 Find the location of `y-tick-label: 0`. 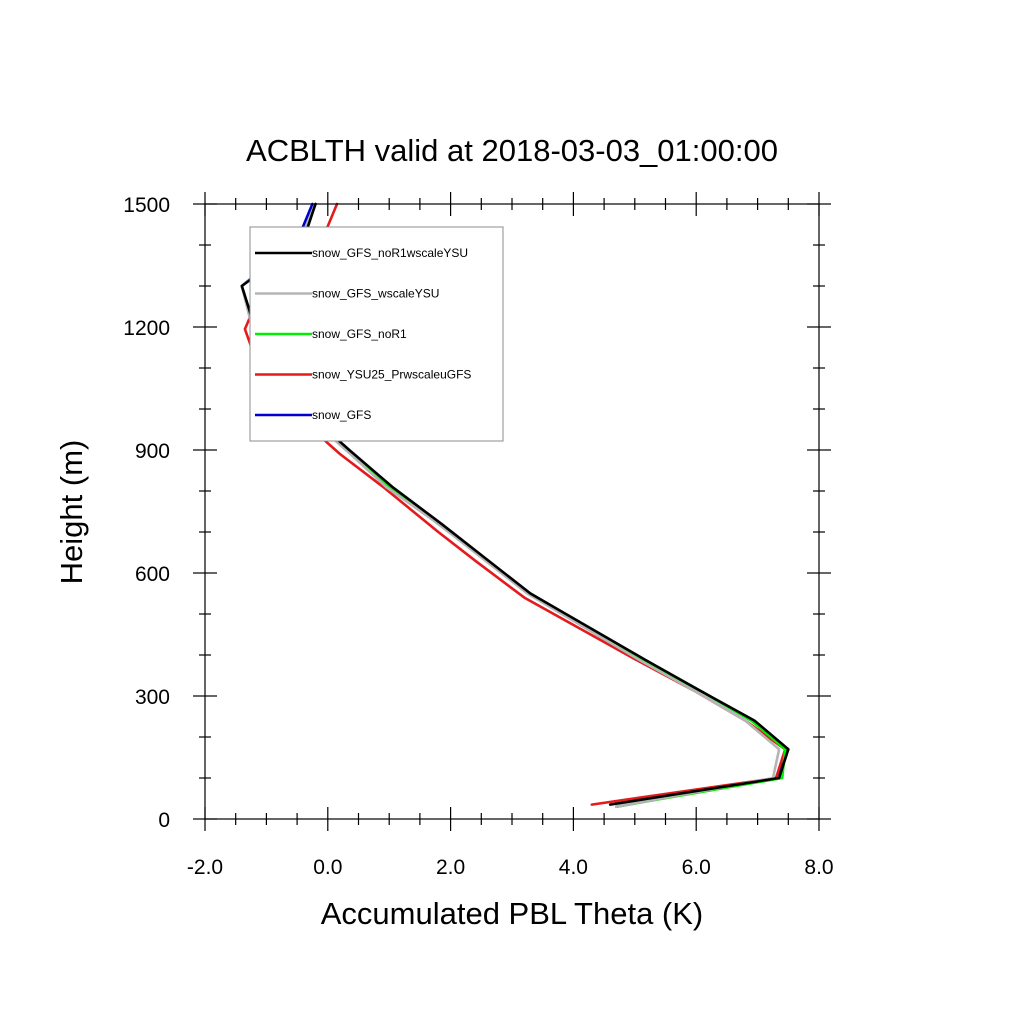

y-tick-label: 0 is located at coordinates (164, 820).